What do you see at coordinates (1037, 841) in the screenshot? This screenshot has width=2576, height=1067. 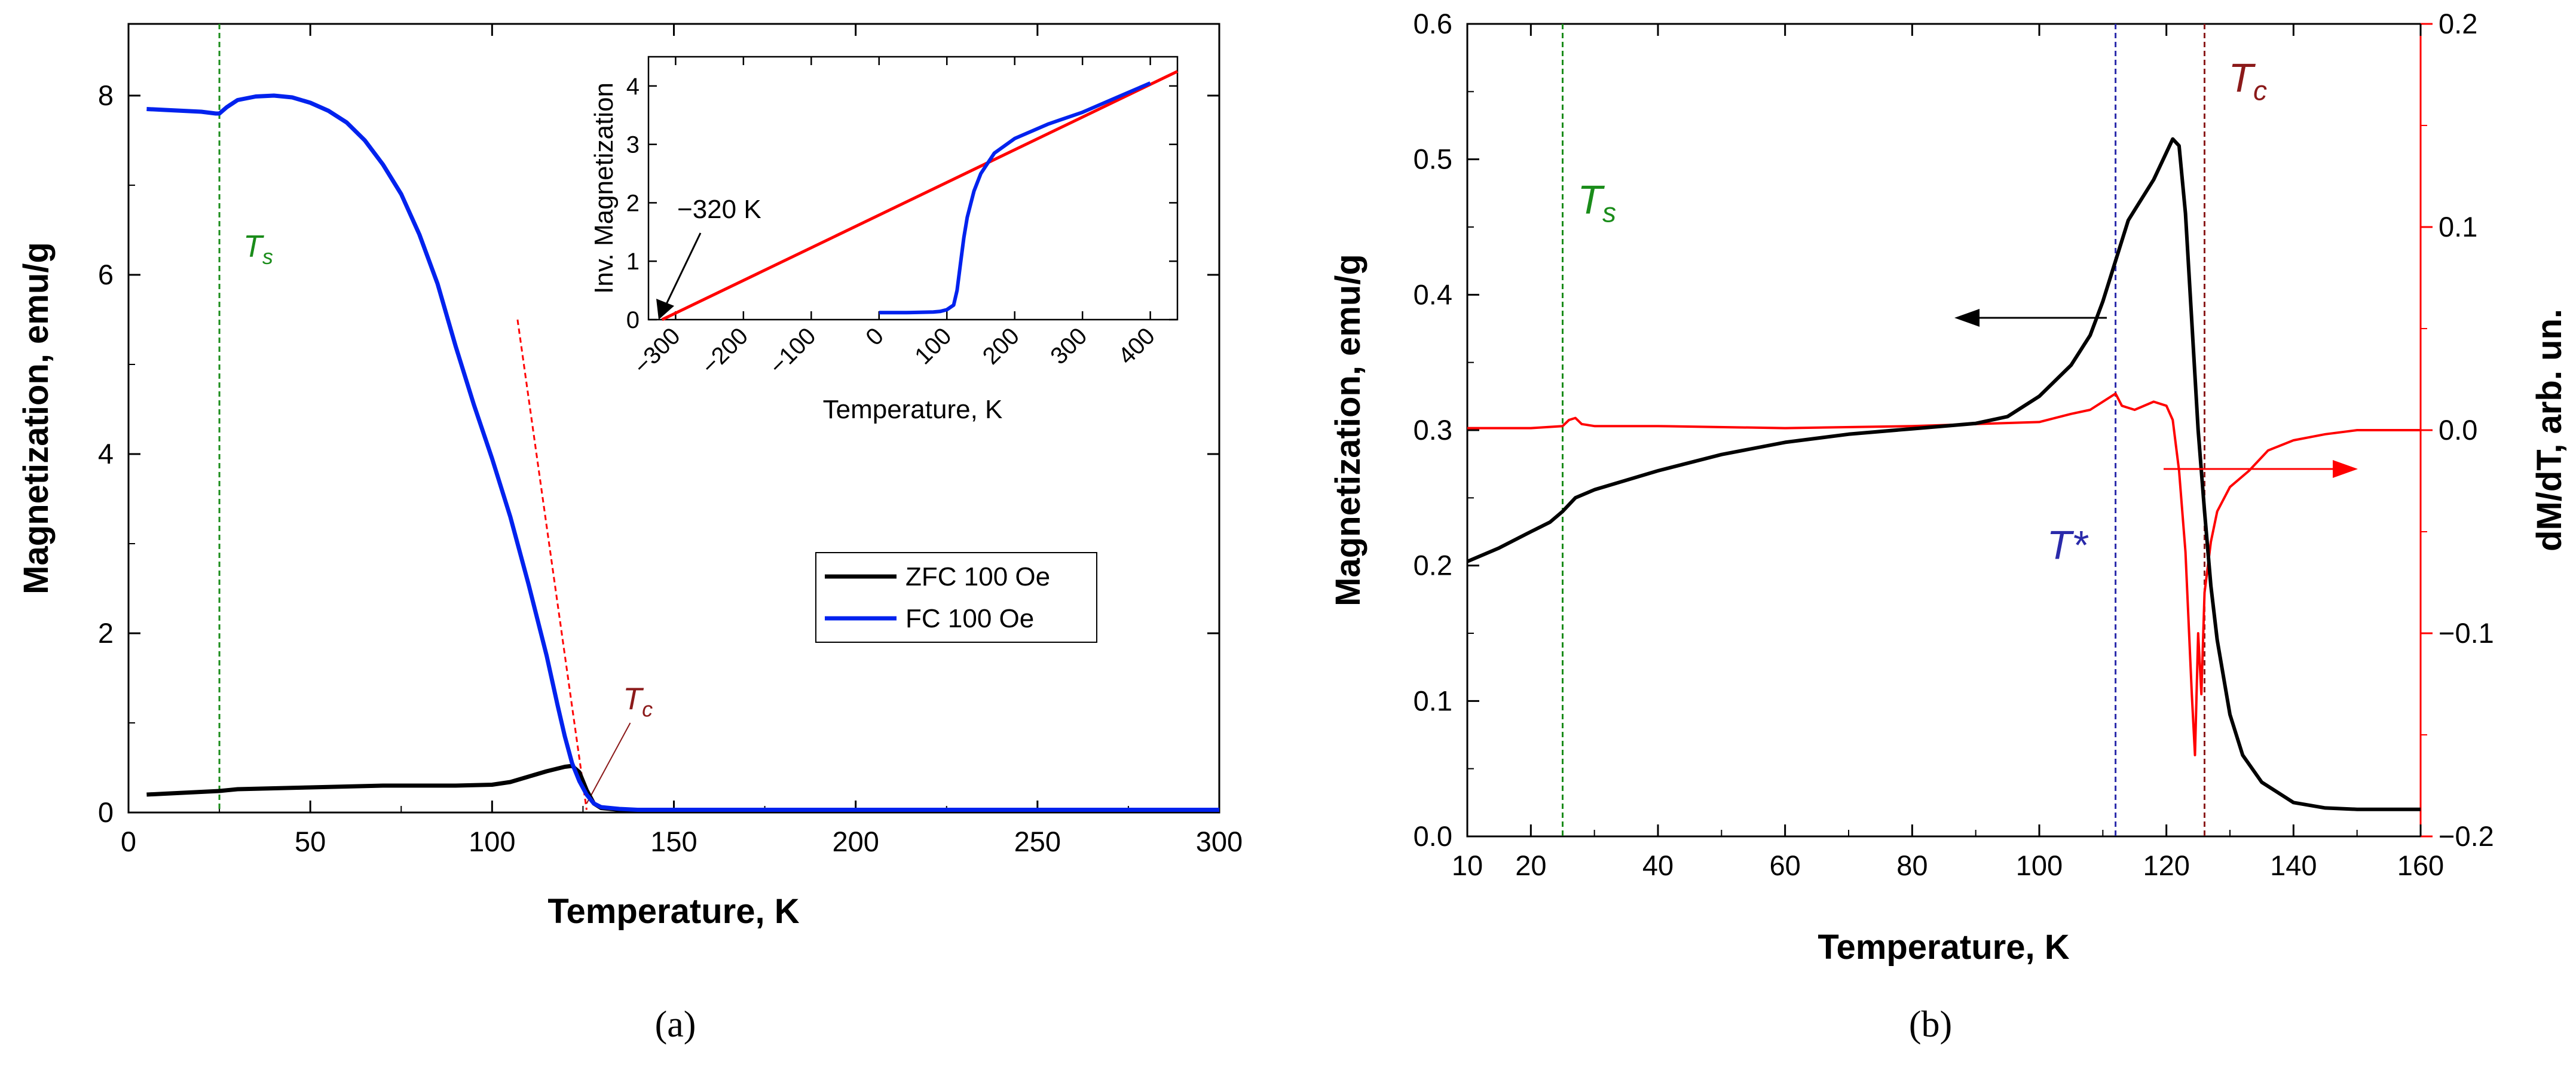 I see `x-tick-label-a: 250` at bounding box center [1037, 841].